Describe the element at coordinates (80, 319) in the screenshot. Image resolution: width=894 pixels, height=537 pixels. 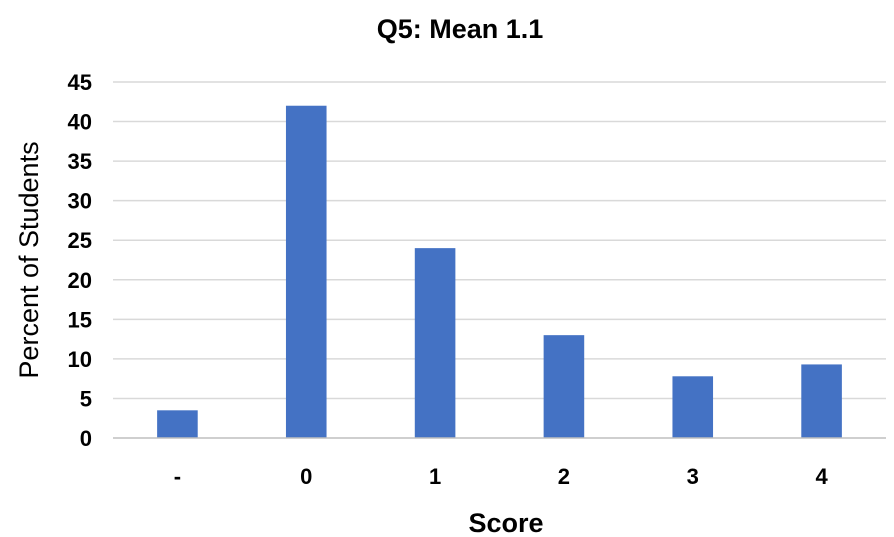
I see `y-tick-label: 15` at that location.